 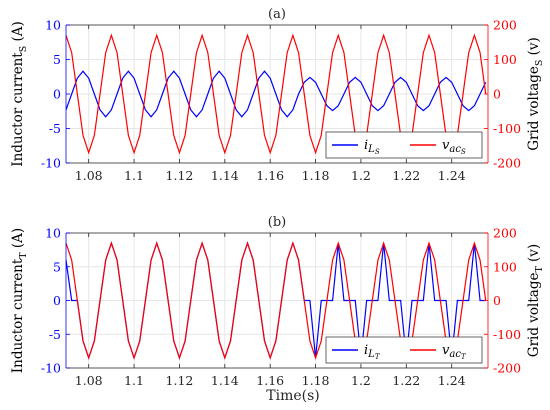 What do you see at coordinates (372, 147) in the screenshot?
I see `legend-label: iLS` at bounding box center [372, 147].